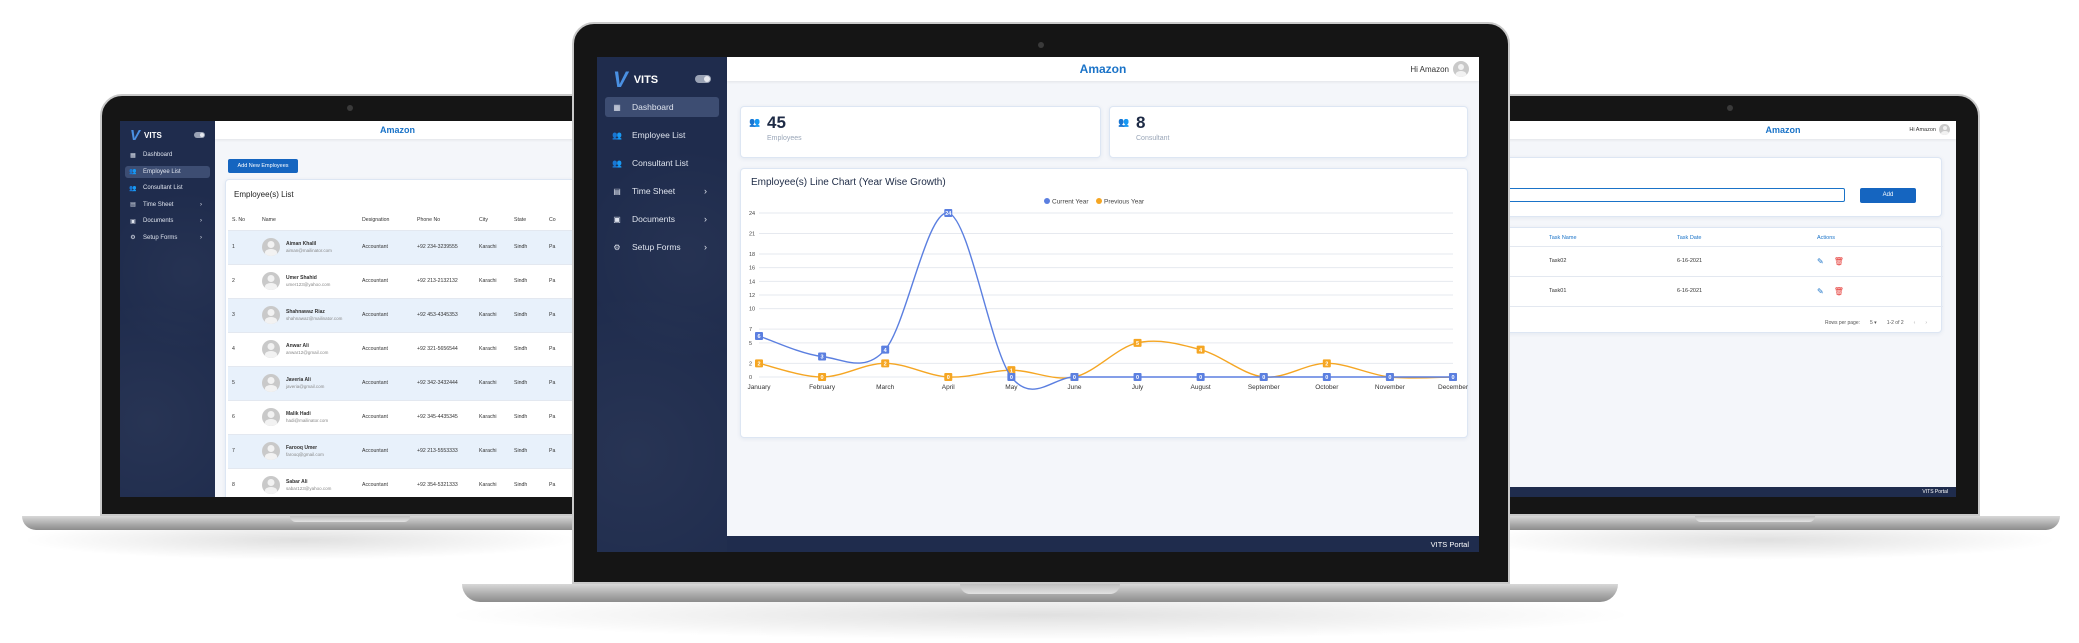 The width and height of the screenshot is (2079, 643). Describe the element at coordinates (1878, 291) in the screenshot. I see `cell-actions: ✎ 🗑` at that location.